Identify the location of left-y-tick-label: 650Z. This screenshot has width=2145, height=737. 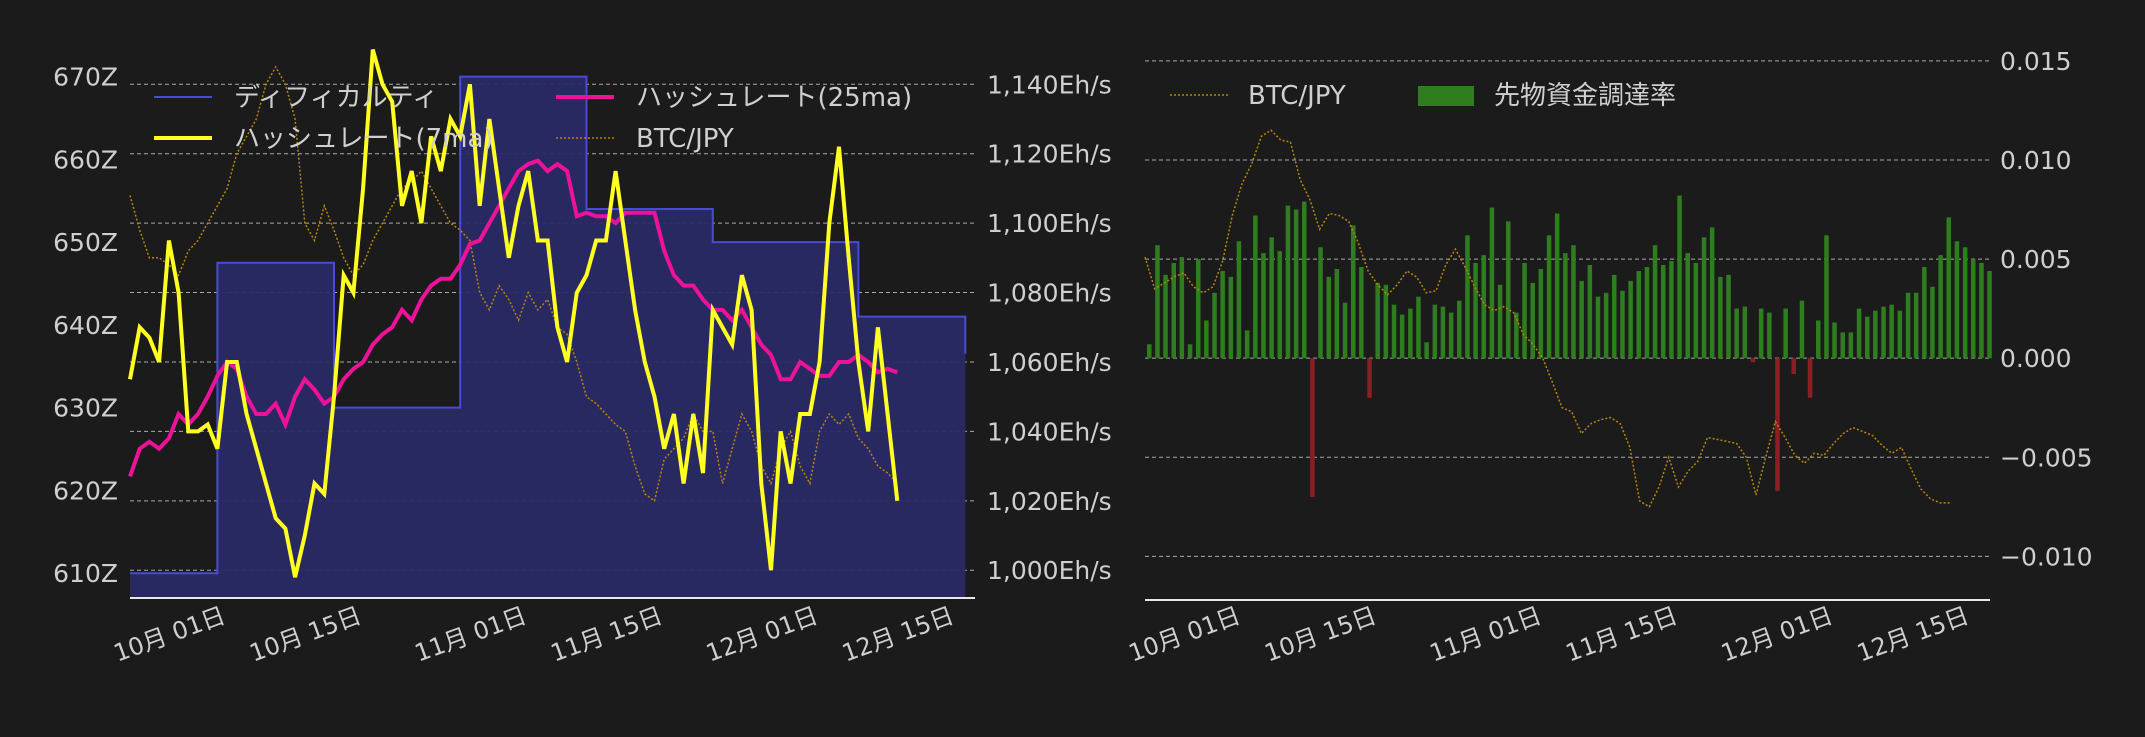
(85, 242).